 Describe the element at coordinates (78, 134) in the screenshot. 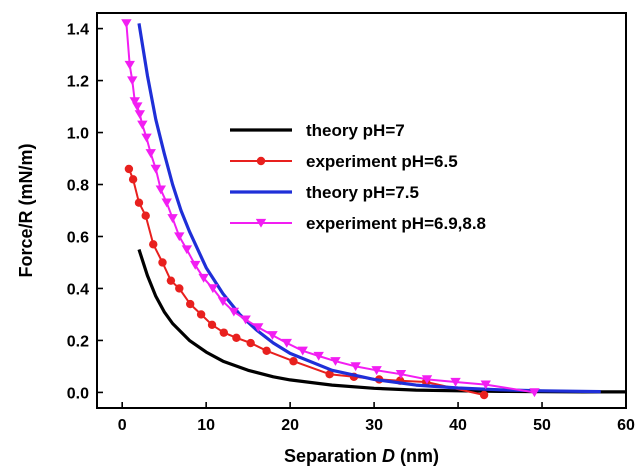

I see `y-tick-label: 1.0` at that location.